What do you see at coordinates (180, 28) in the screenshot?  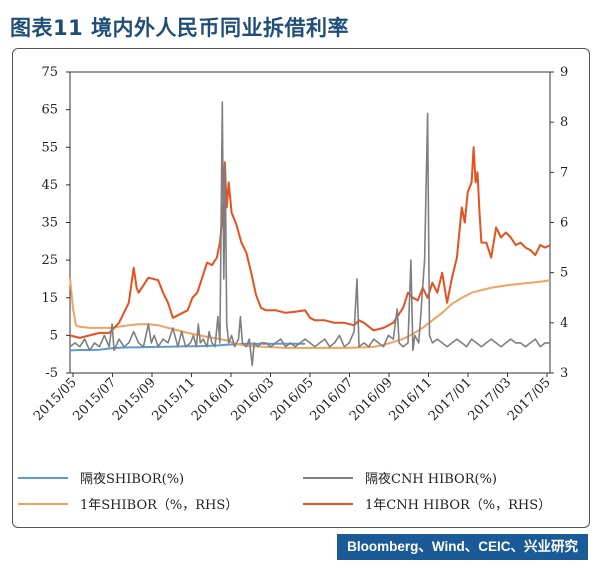 I see `chart-title: 图表11 境内外人民币同业拆借利率` at bounding box center [180, 28].